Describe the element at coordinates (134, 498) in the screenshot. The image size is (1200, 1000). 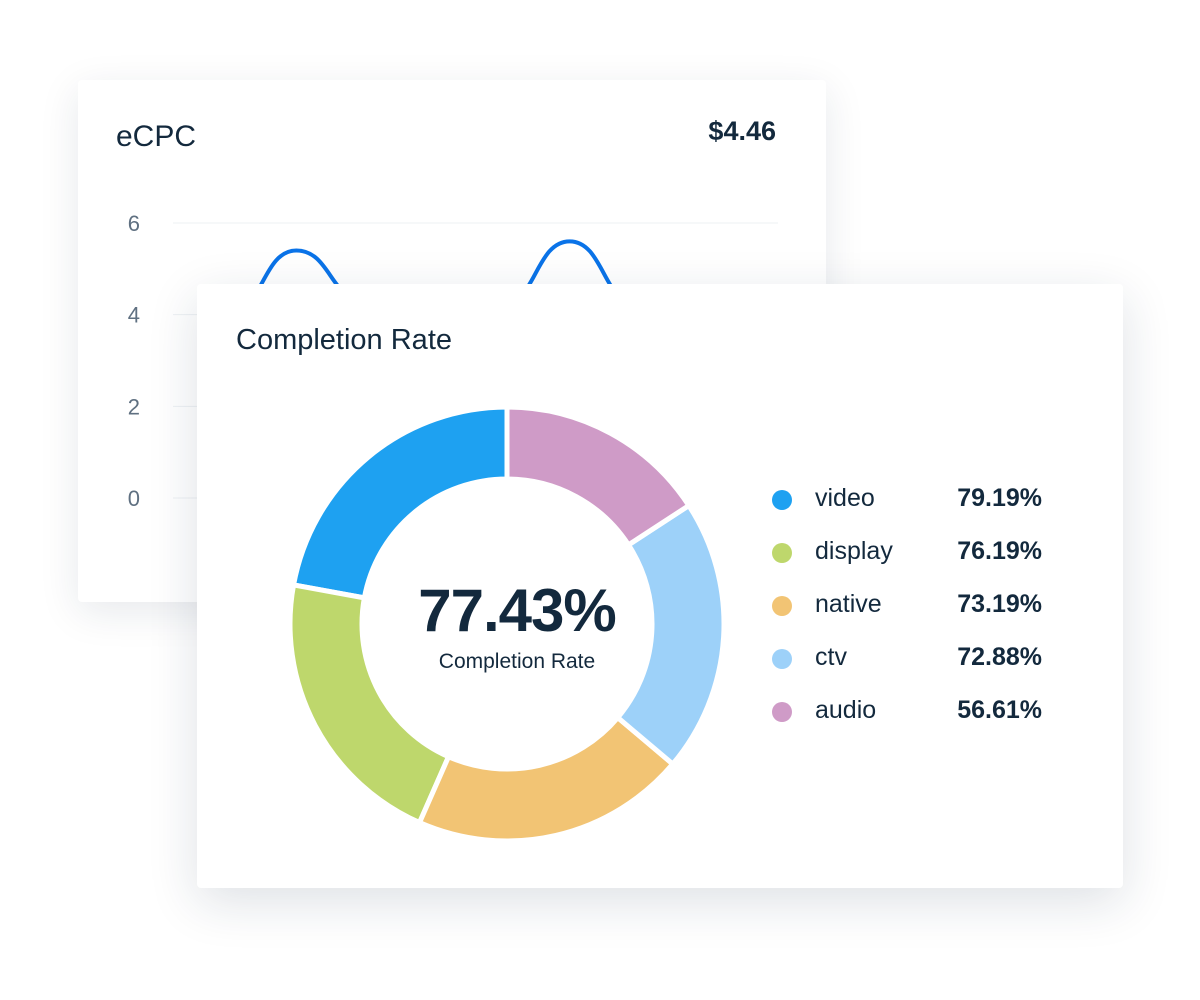
I see `y-tick-label: 0` at that location.